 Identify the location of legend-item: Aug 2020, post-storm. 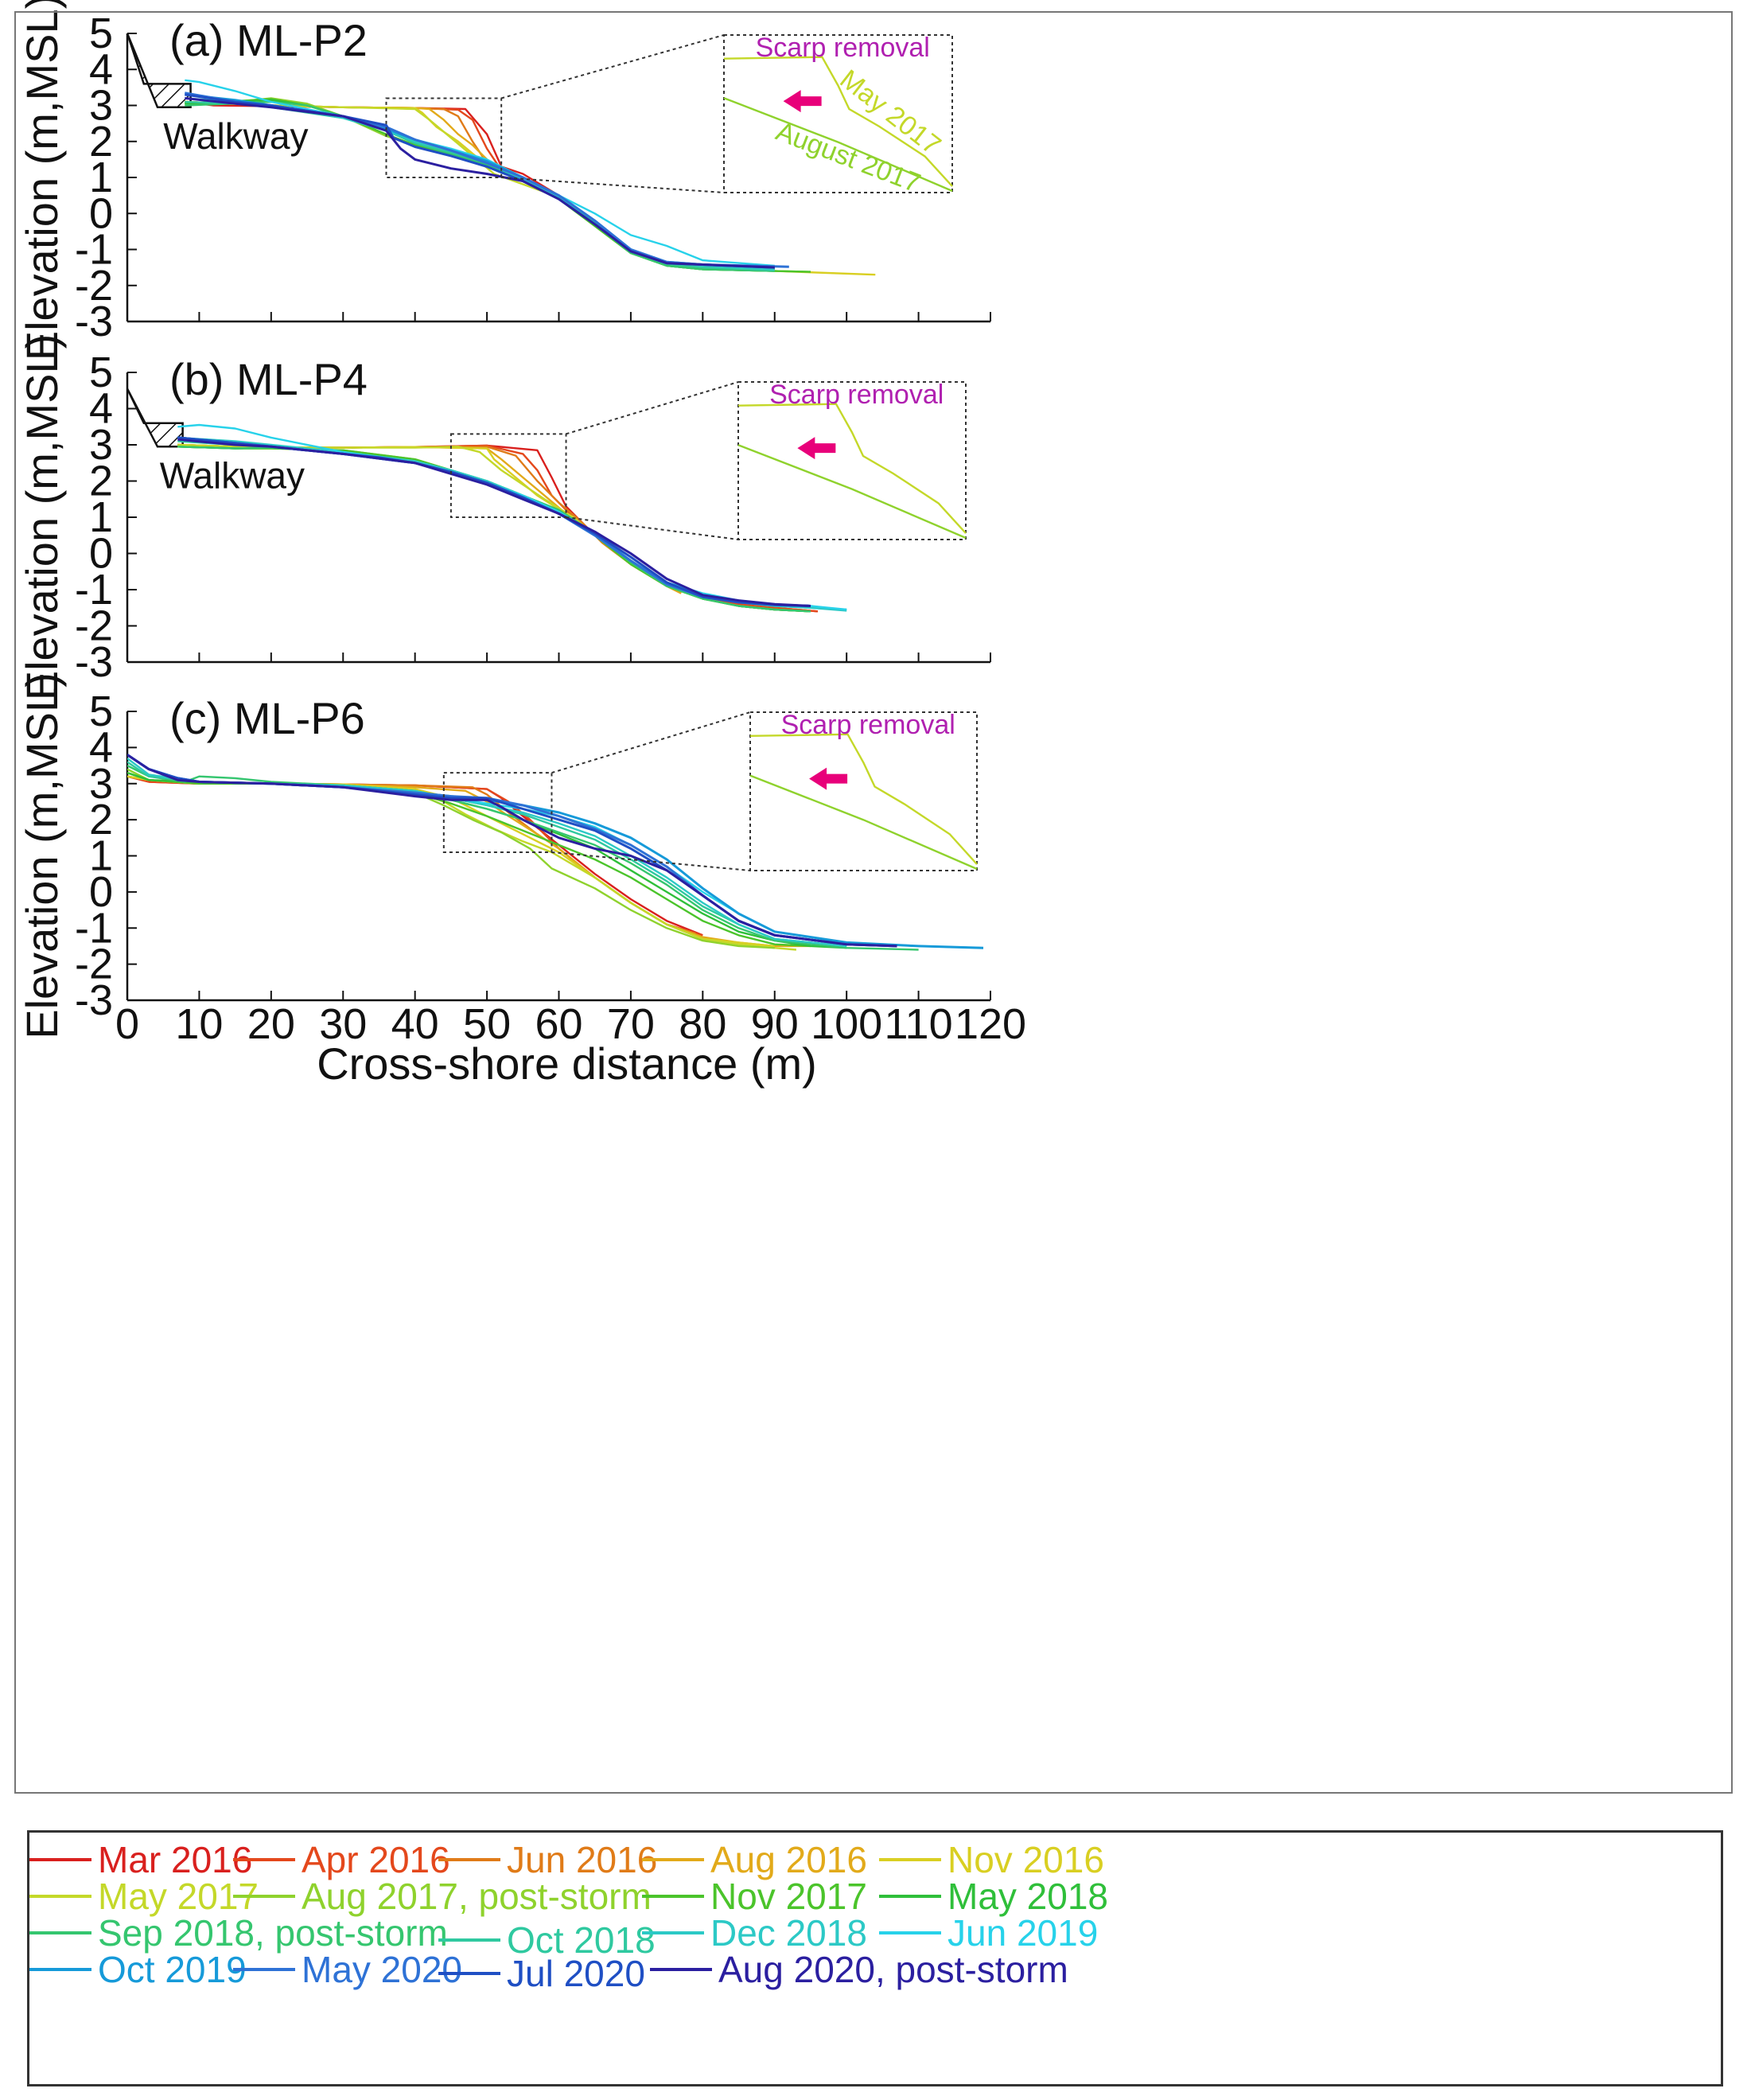
(859, 1969).